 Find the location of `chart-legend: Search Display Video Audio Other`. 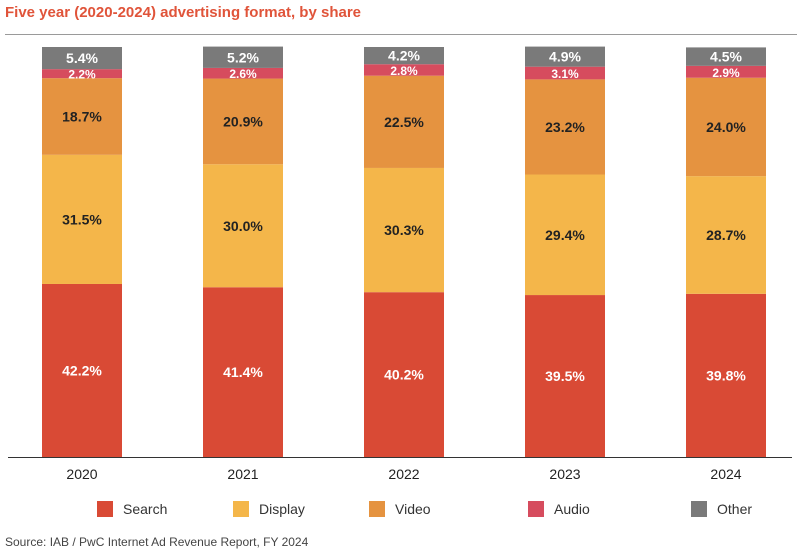

chart-legend: Search Display Video Audio Other is located at coordinates (400, 509).